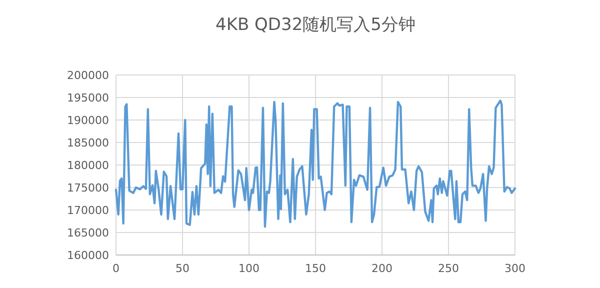 This screenshot has height=288, width=600. What do you see at coordinates (88, 233) in the screenshot?
I see `y-tick-label: 165000` at bounding box center [88, 233].